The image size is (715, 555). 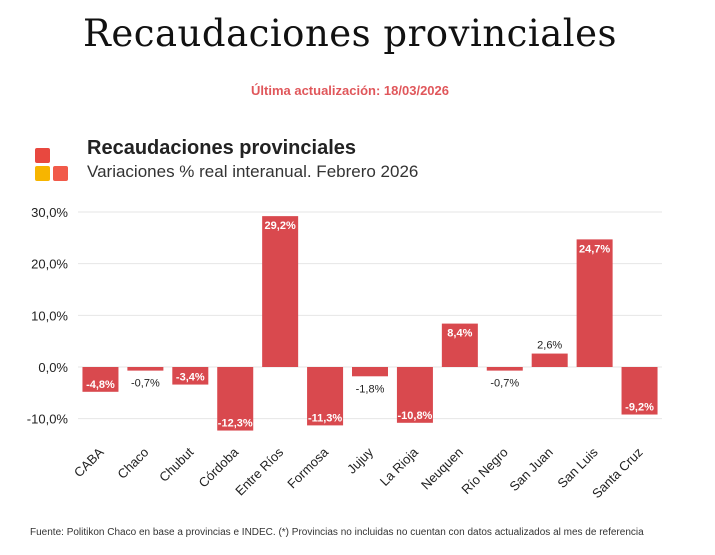 What do you see at coordinates (360, 460) in the screenshot?
I see `x-tick-label: Jujuy` at bounding box center [360, 460].